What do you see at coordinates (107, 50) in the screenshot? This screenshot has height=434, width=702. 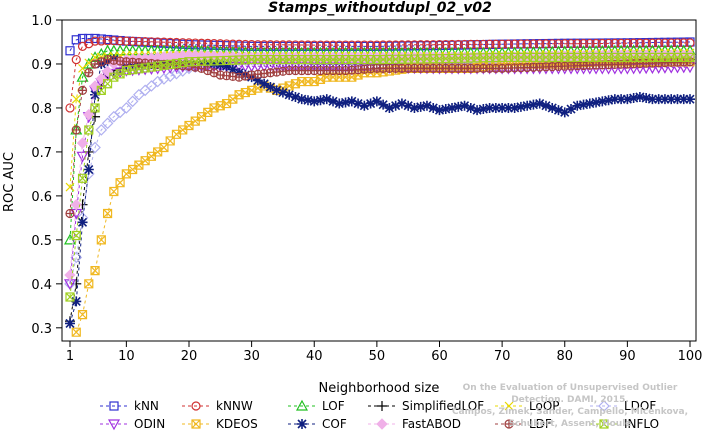 I see `point-lof` at bounding box center [107, 50].